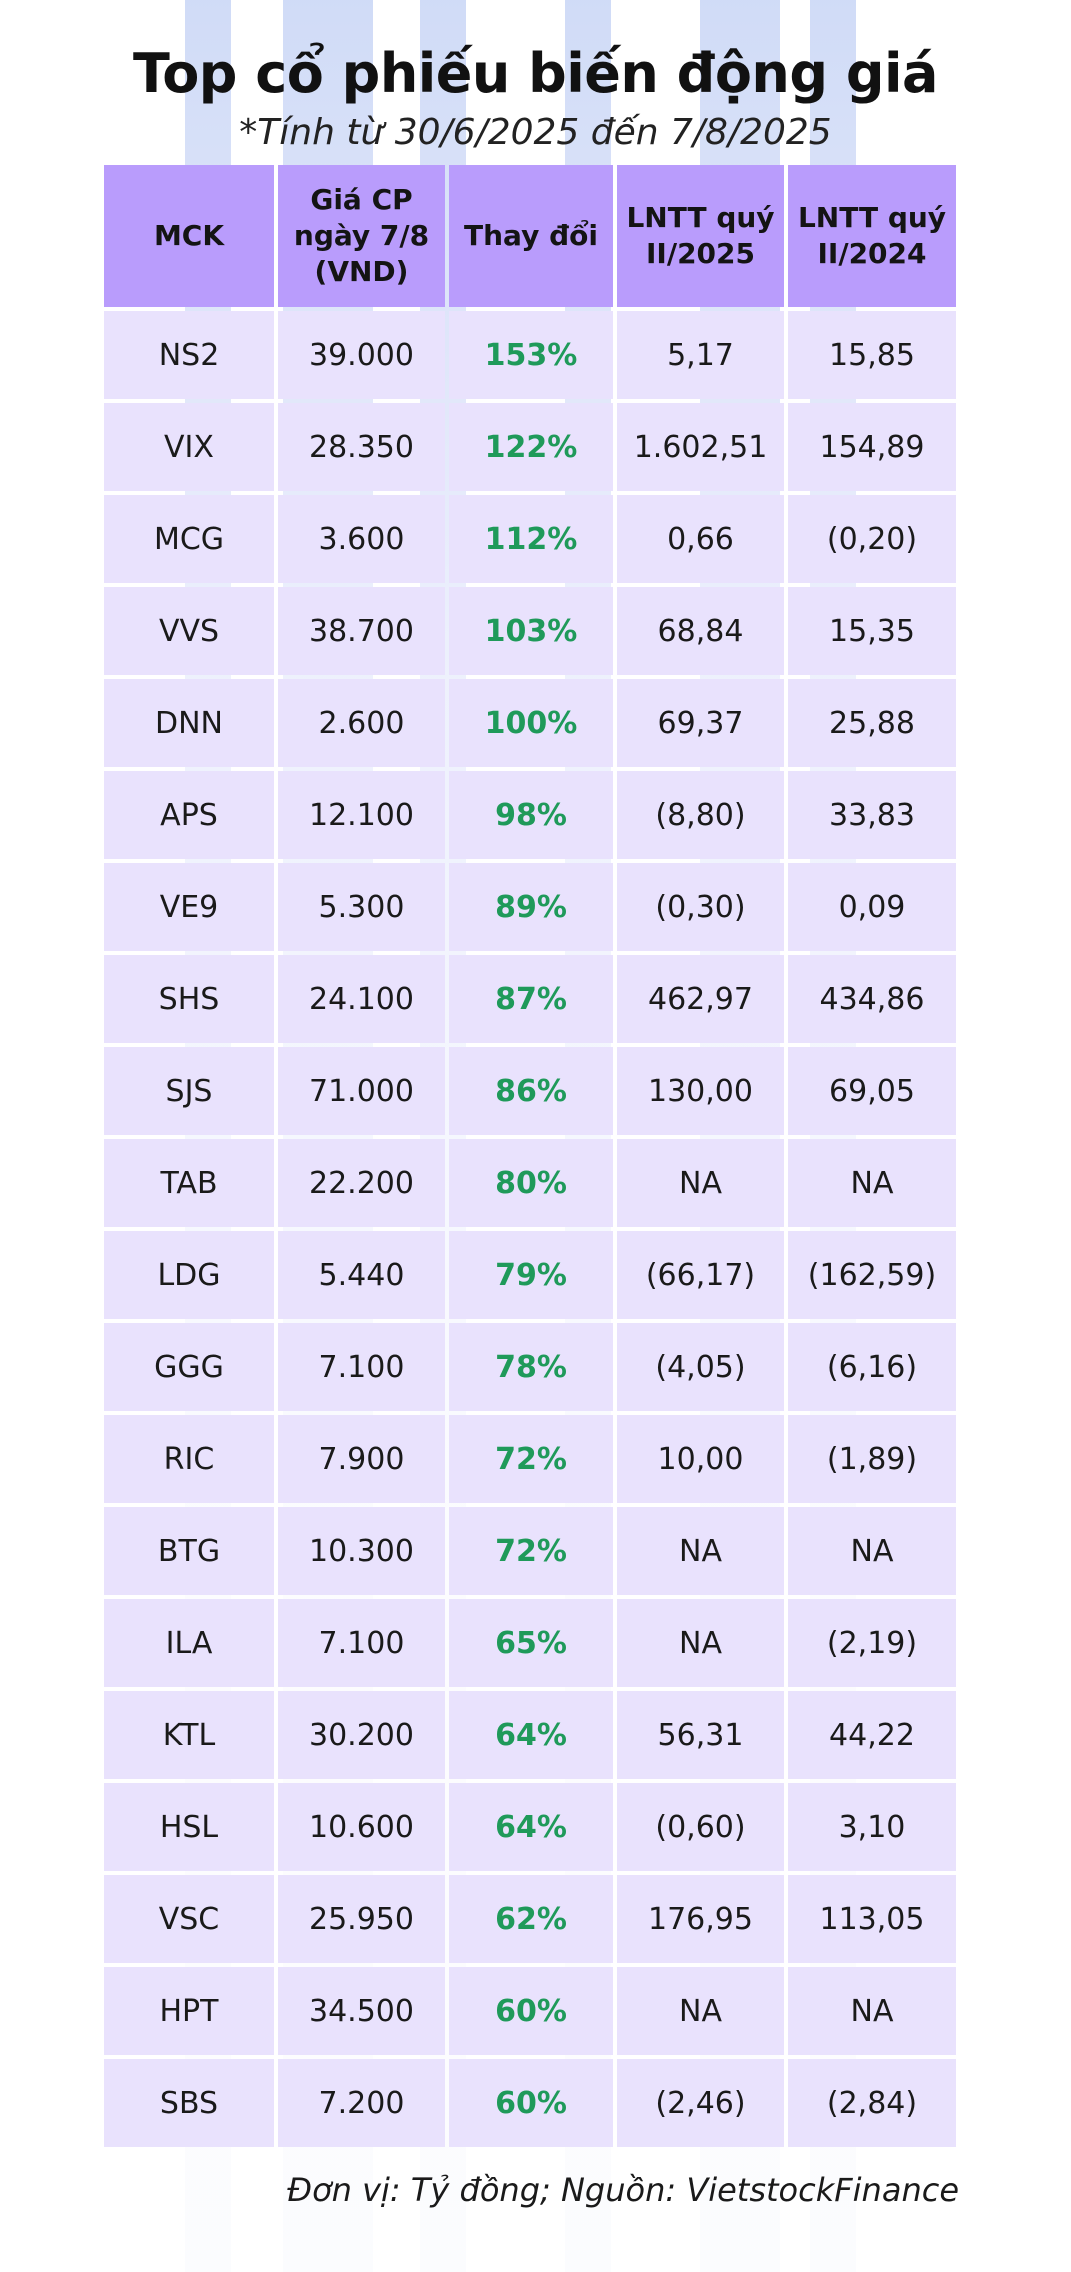 This screenshot has height=2272, width=1071. I want to click on change-cell: 98%, so click(531, 815).